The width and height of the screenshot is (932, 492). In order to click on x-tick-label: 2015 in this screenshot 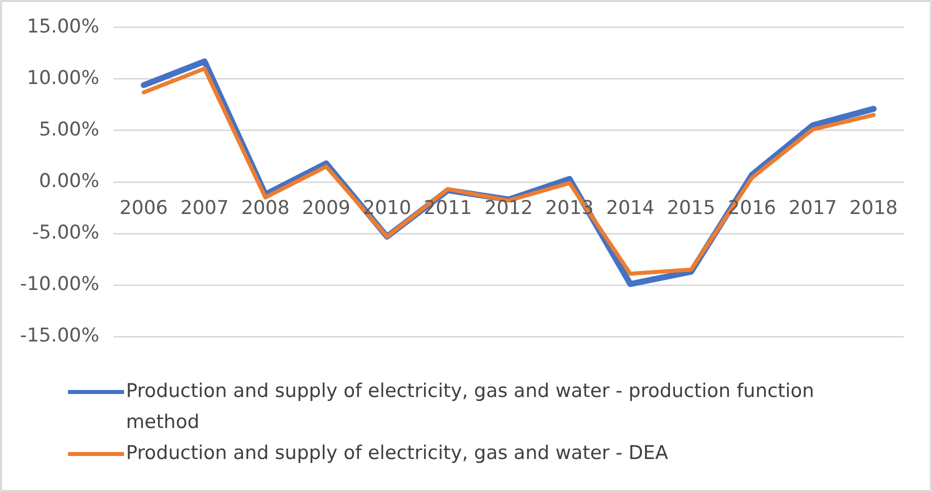, I will do `click(691, 207)`.